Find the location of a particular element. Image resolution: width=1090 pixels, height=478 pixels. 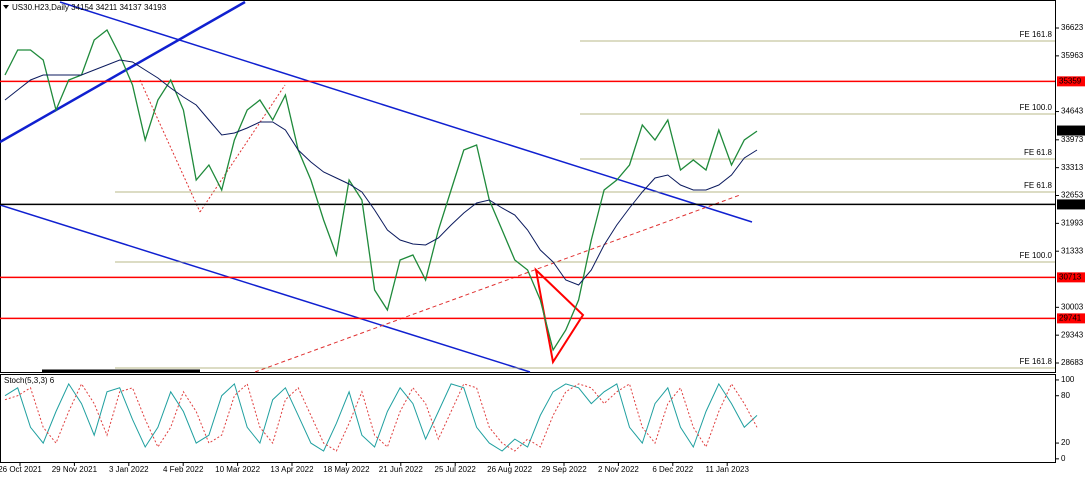

level-label: 32442 is located at coordinates (1070, 204).